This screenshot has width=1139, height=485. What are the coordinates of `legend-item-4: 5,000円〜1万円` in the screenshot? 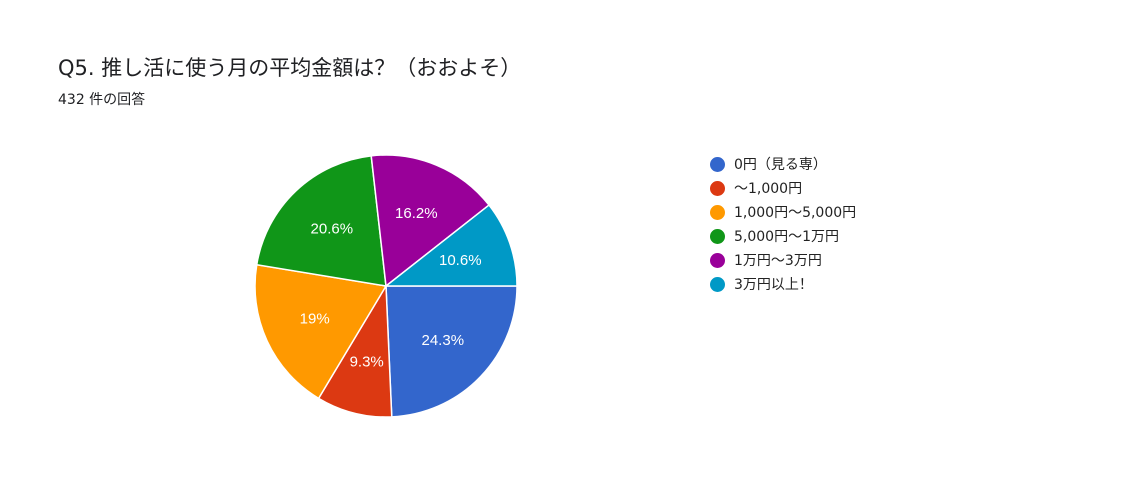 It's located at (783, 236).